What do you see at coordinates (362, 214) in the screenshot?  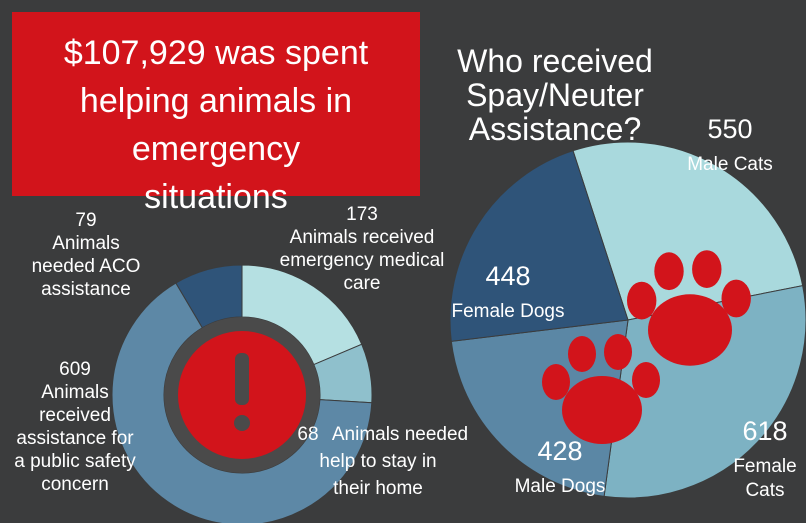 I see `value-label: 173` at bounding box center [362, 214].